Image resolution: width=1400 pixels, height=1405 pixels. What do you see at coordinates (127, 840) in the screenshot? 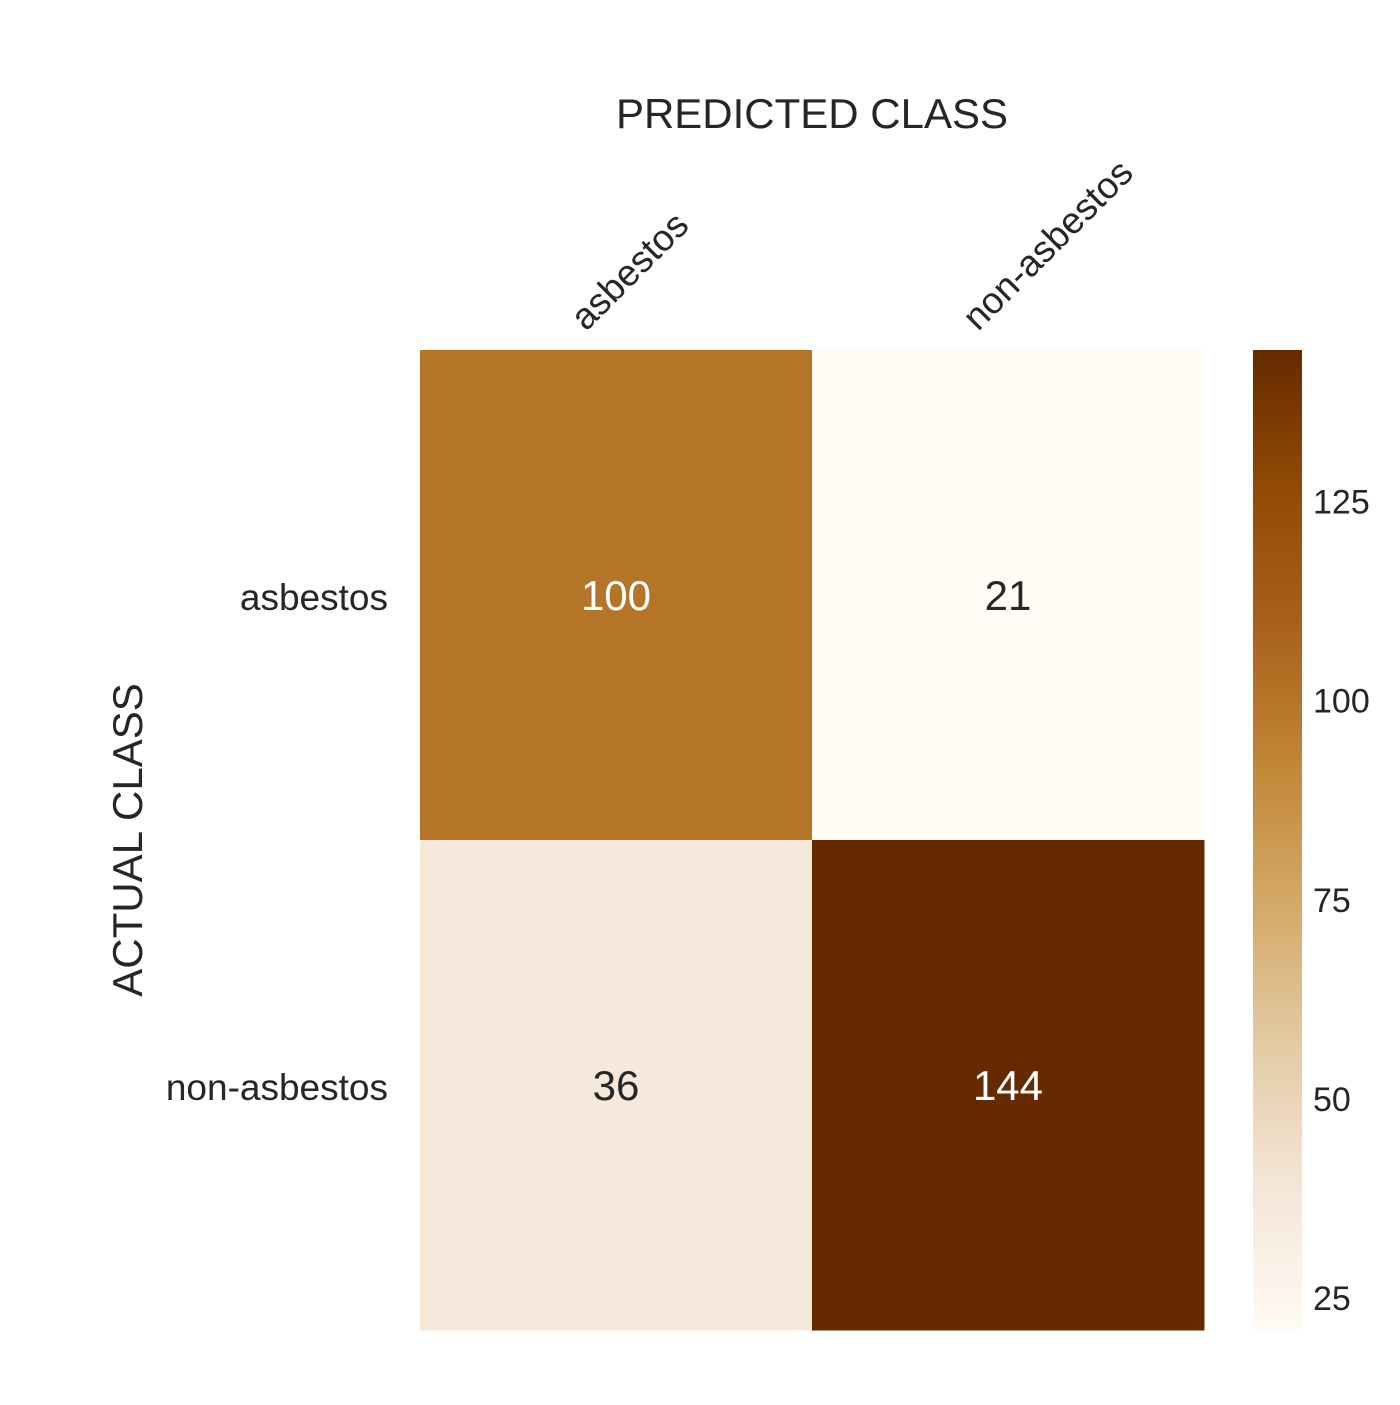
I see `y-axis-label: ACTUAL CLASS` at bounding box center [127, 840].